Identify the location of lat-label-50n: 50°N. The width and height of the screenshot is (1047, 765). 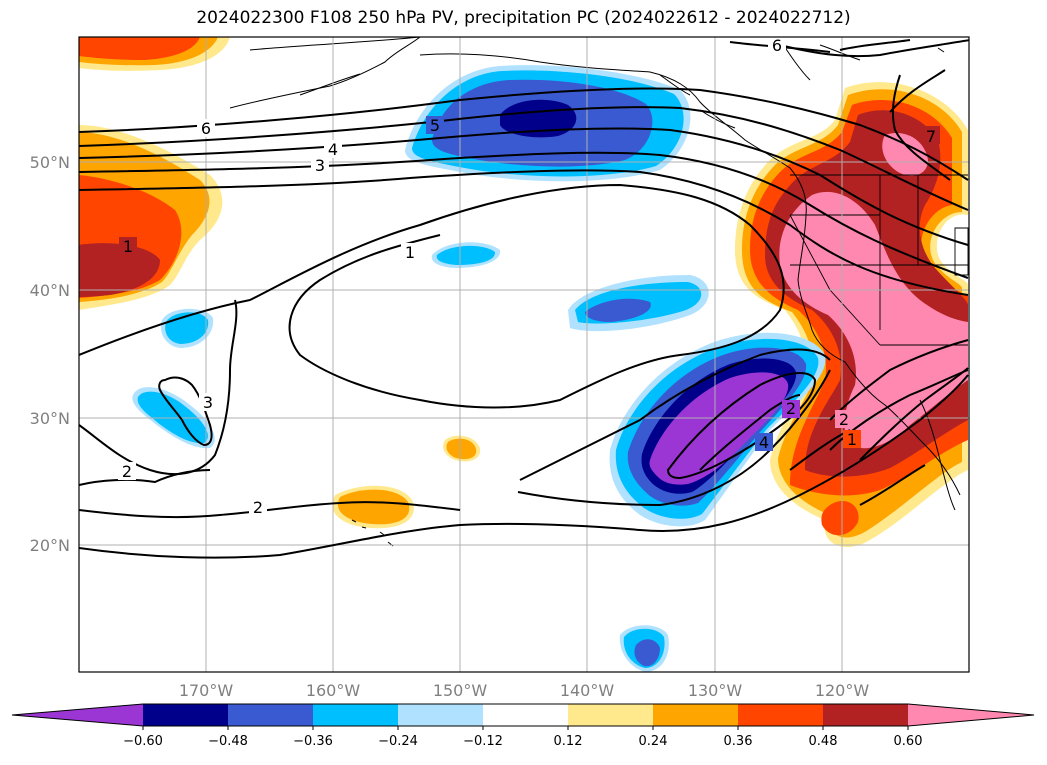
(50, 162).